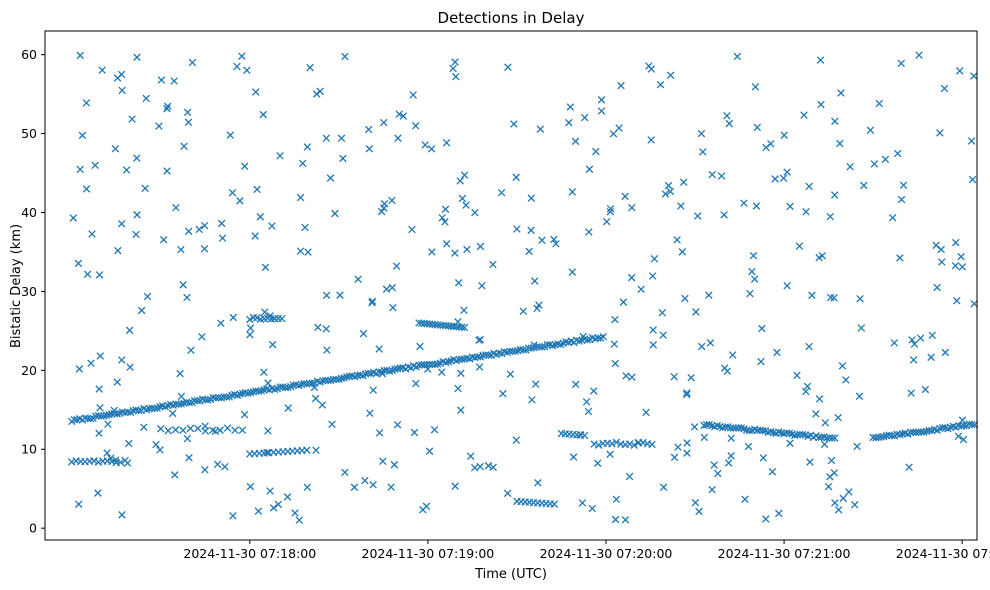 The width and height of the screenshot is (990, 590). What do you see at coordinates (29, 54) in the screenshot?
I see `y-tick-label: 60` at bounding box center [29, 54].